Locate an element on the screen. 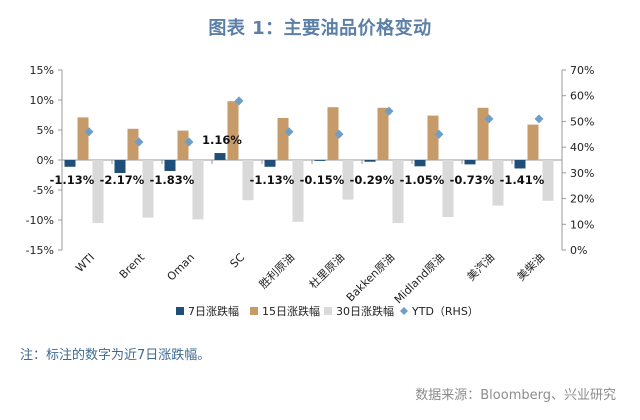  data-label-7d-2: -1.83% is located at coordinates (172, 180).